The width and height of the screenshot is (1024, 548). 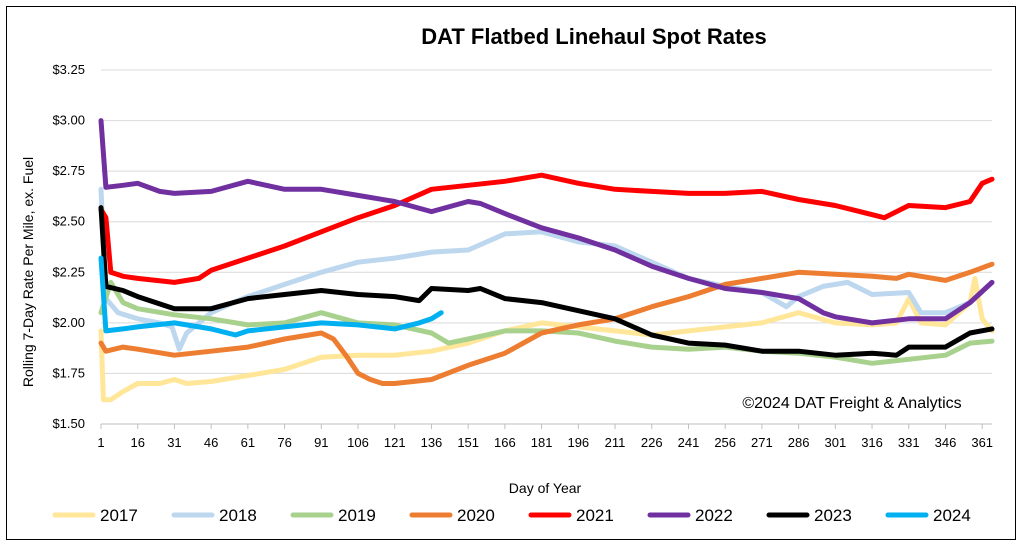 I want to click on legend-label: 2020, so click(x=476, y=515).